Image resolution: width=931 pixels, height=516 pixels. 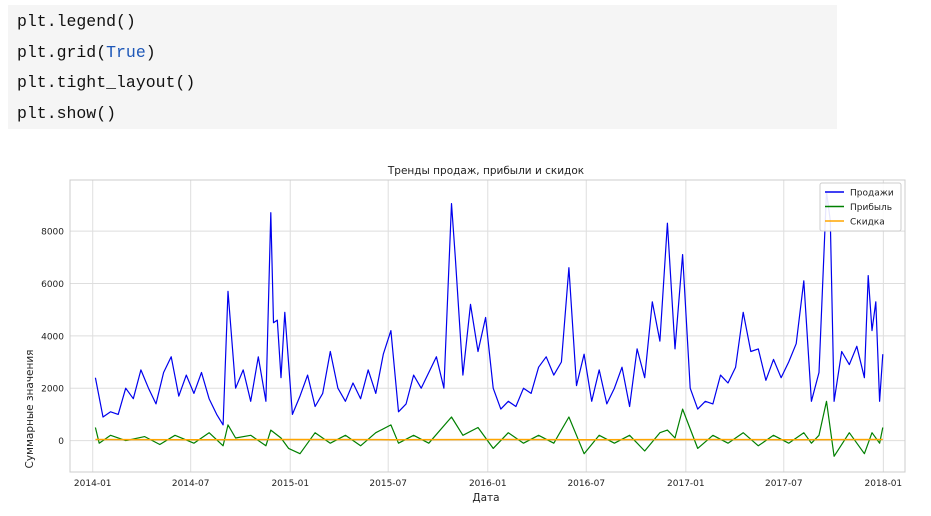 What do you see at coordinates (76, 21) in the screenshot?
I see `code-text: plt.legend()` at bounding box center [76, 21].